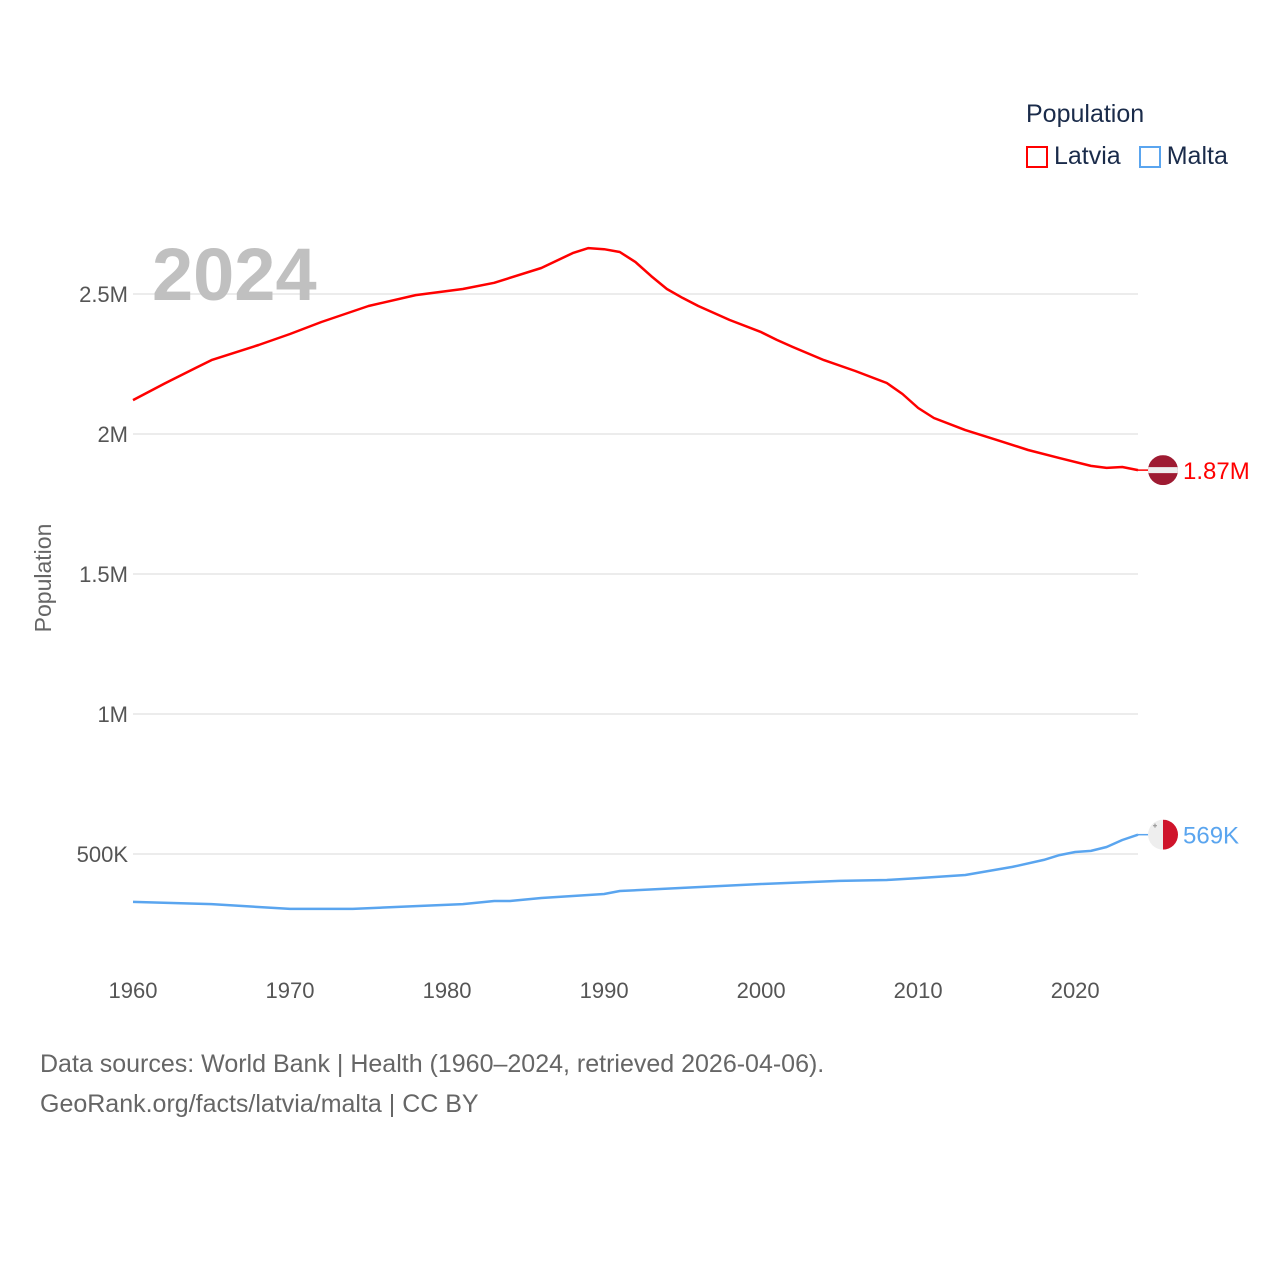  What do you see at coordinates (635, 359) in the screenshot?
I see `series-line-latvia` at bounding box center [635, 359].